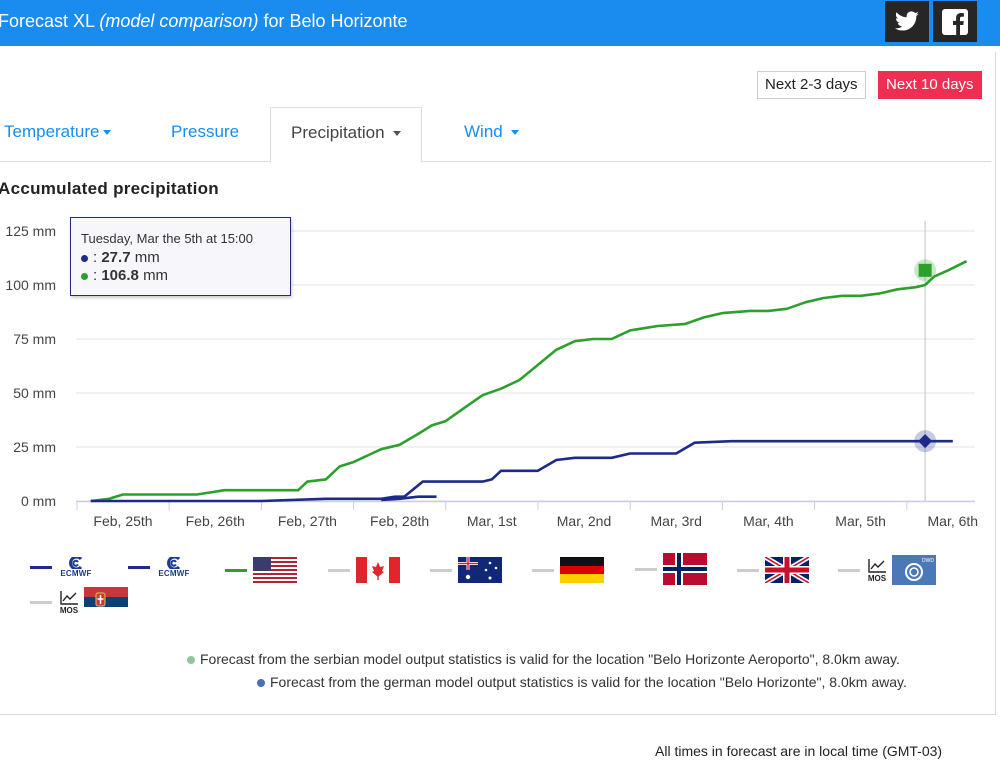 The width and height of the screenshot is (1000, 781). I want to click on tooltip-value: 106.8, so click(120, 275).